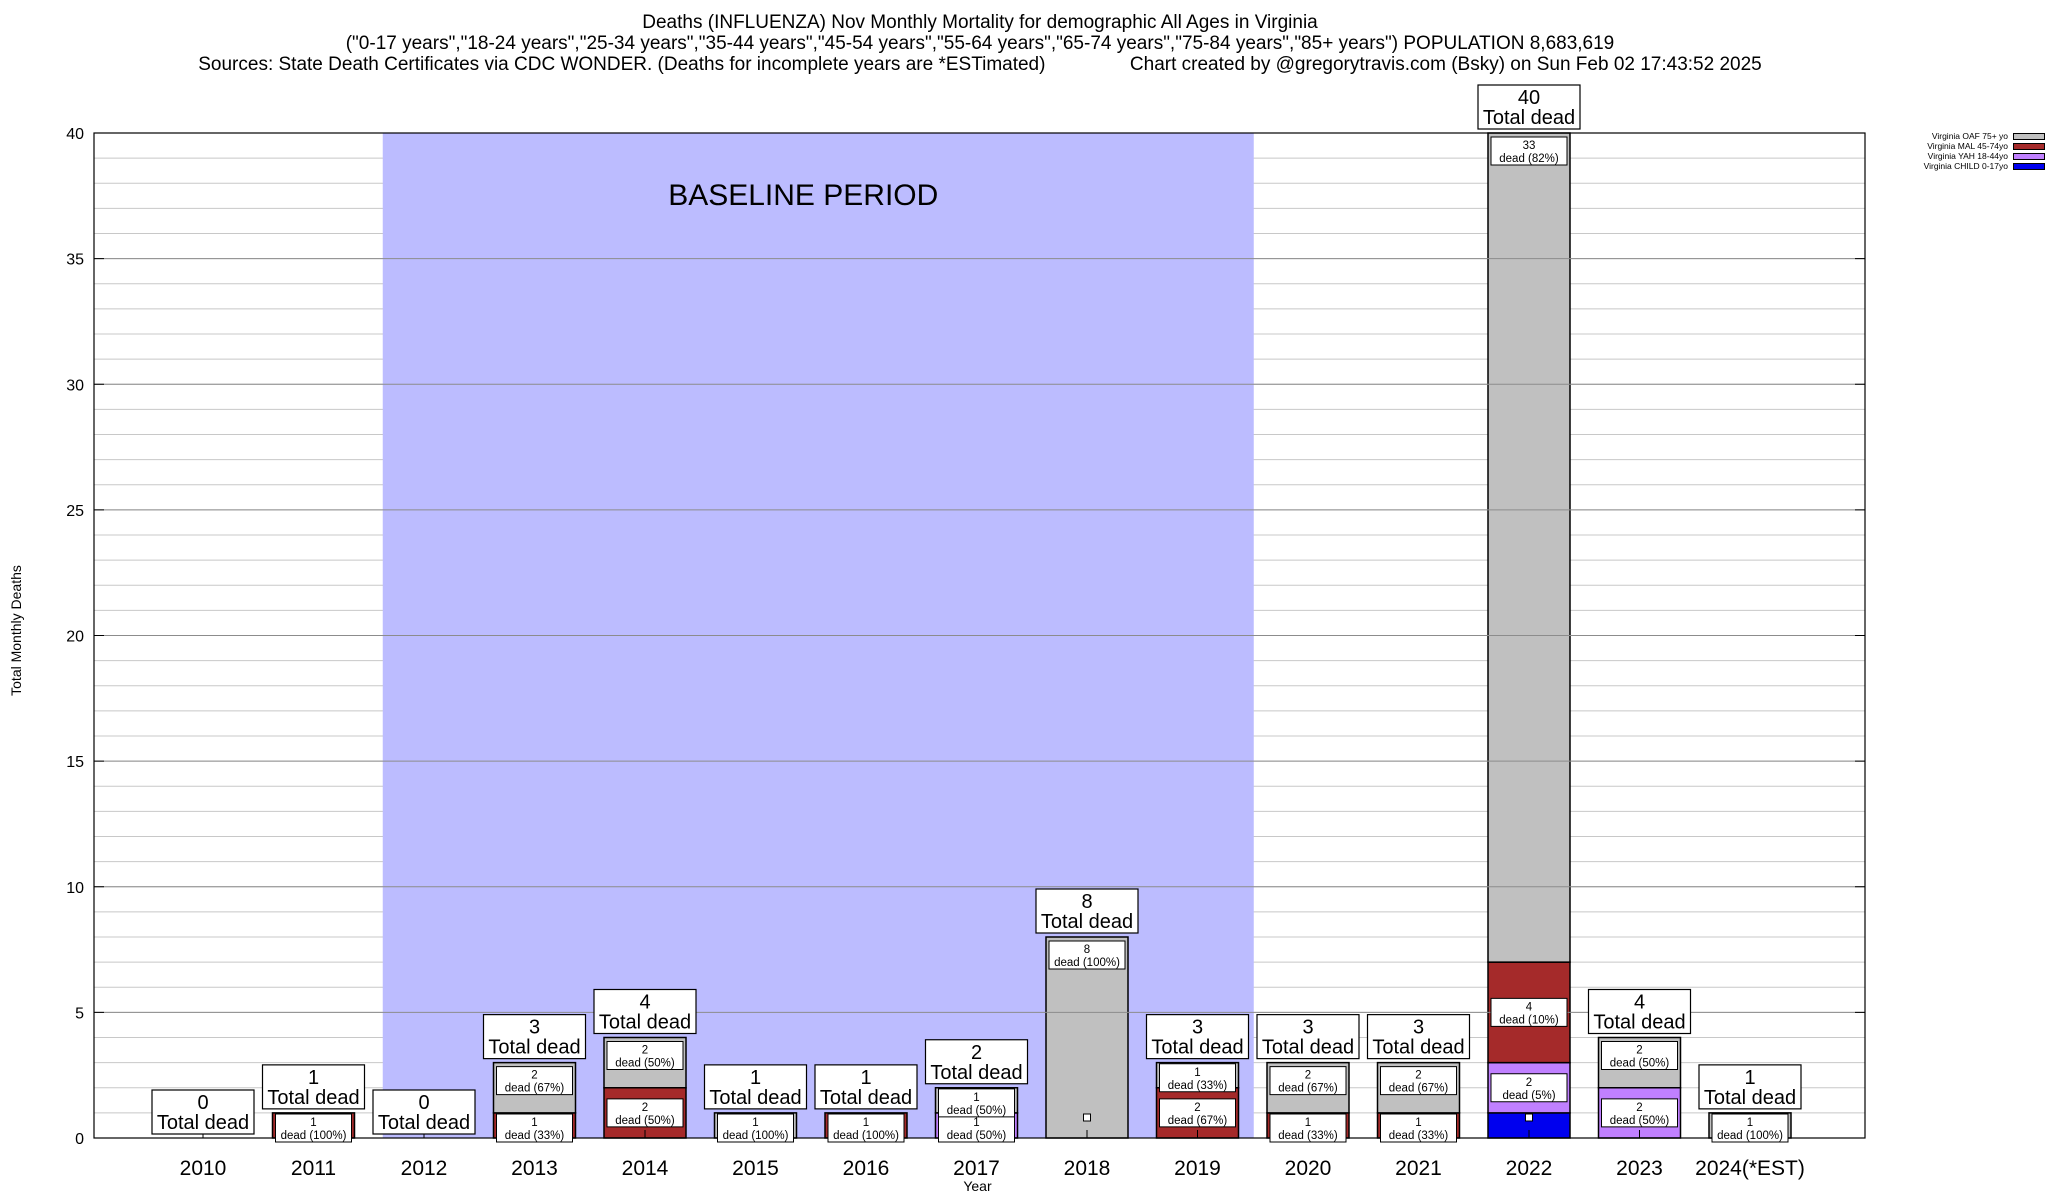 Image resolution: width=2048 pixels, height=1200 pixels. Describe the element at coordinates (1418, 1168) in the screenshot. I see `x-tick-label: 2021` at that location.